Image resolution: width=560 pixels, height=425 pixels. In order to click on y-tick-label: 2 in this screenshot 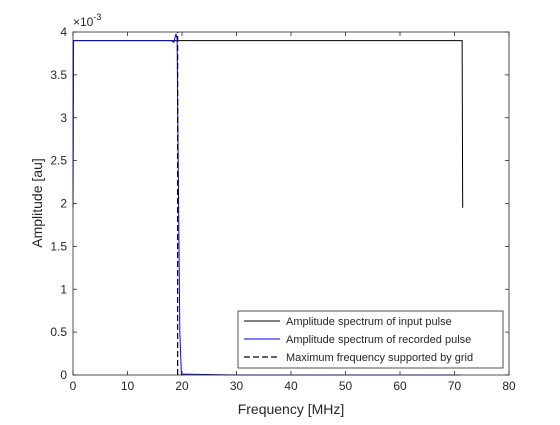, I will do `click(63, 204)`.